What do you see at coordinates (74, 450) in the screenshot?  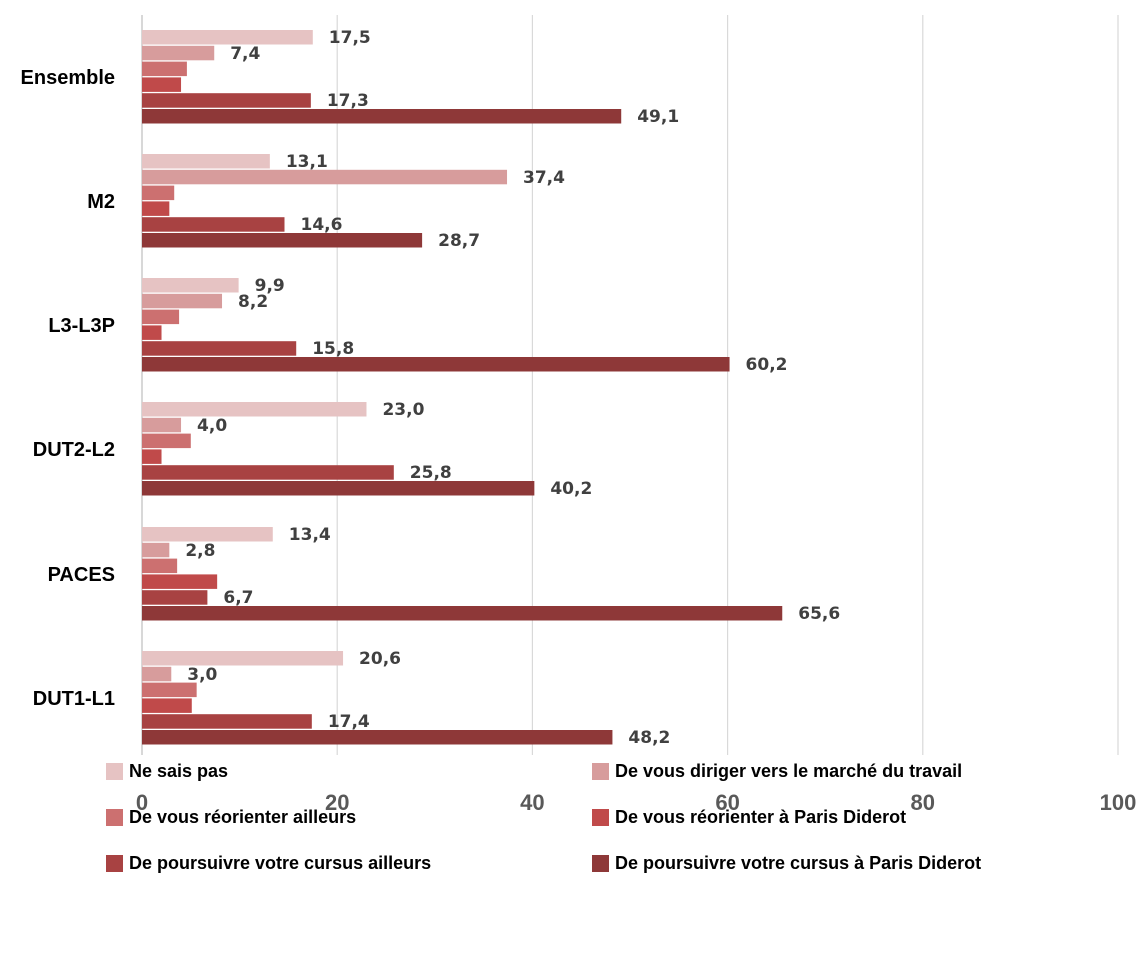 I see `category-label: DUT2-L2` at bounding box center [74, 450].